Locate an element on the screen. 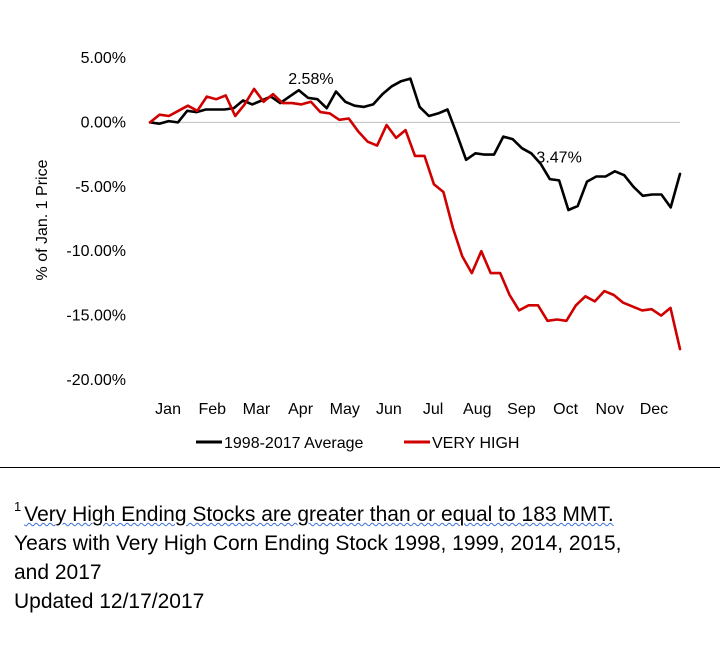  x-tick-label: Dec is located at coordinates (654, 409).